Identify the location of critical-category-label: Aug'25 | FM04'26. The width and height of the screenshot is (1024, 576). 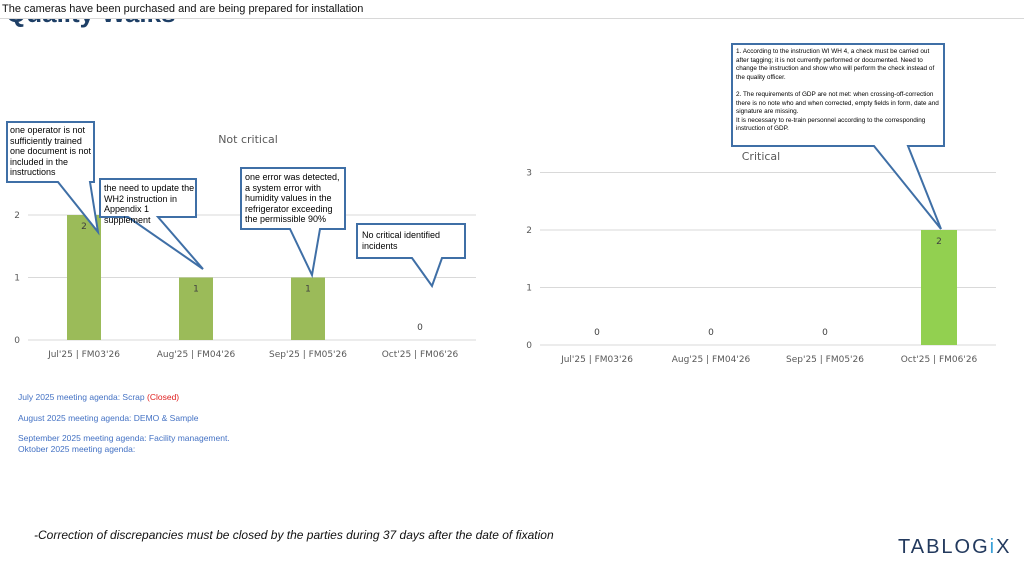
(711, 360).